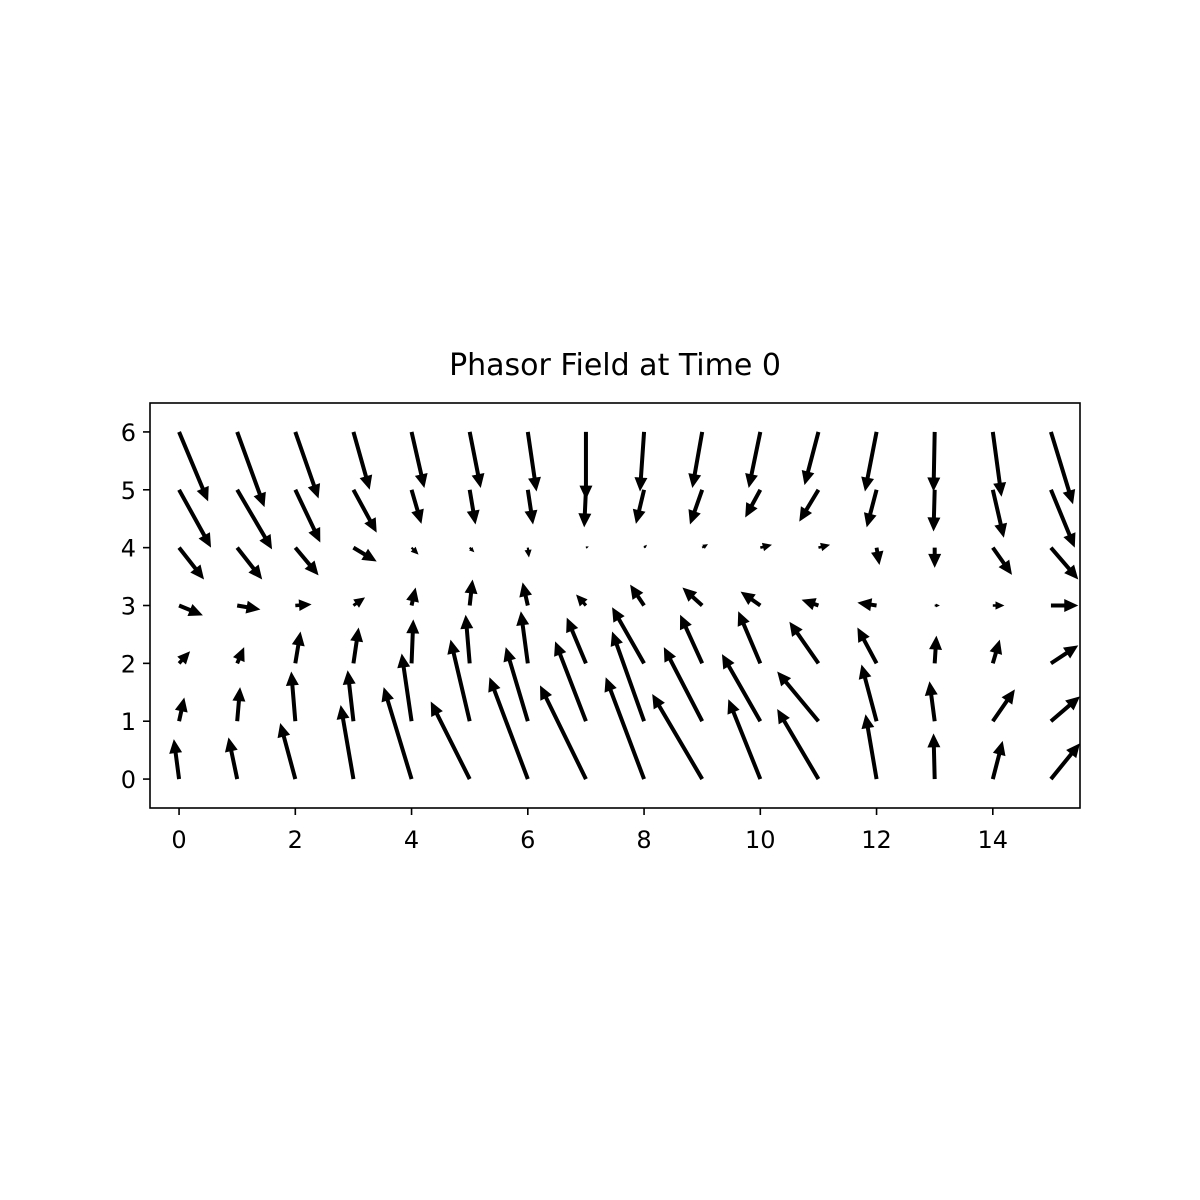 The width and height of the screenshot is (1200, 1200). Describe the element at coordinates (178, 840) in the screenshot. I see `x-tick-label: 0` at that location.